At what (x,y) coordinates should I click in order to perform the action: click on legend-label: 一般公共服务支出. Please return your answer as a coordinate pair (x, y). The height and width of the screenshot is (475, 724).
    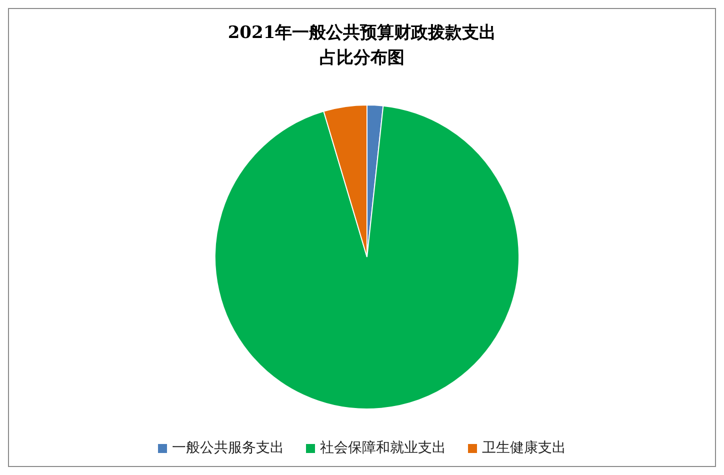
    Looking at the image, I should click on (227, 448).